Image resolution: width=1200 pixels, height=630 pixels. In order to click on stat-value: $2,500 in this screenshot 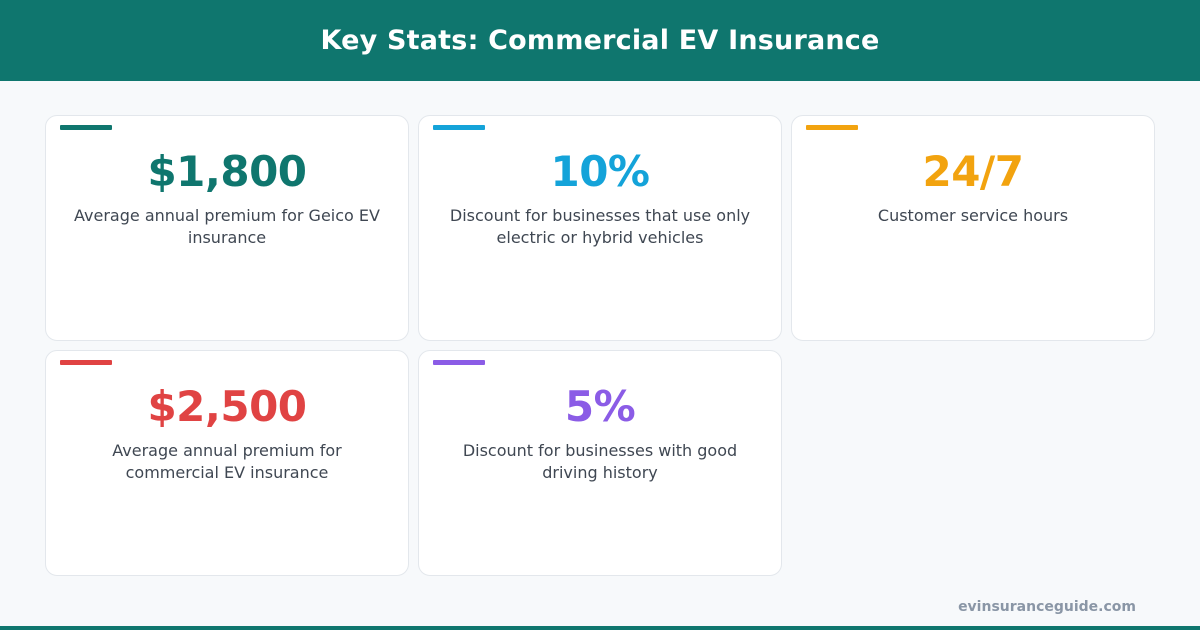, I will do `click(227, 406)`.